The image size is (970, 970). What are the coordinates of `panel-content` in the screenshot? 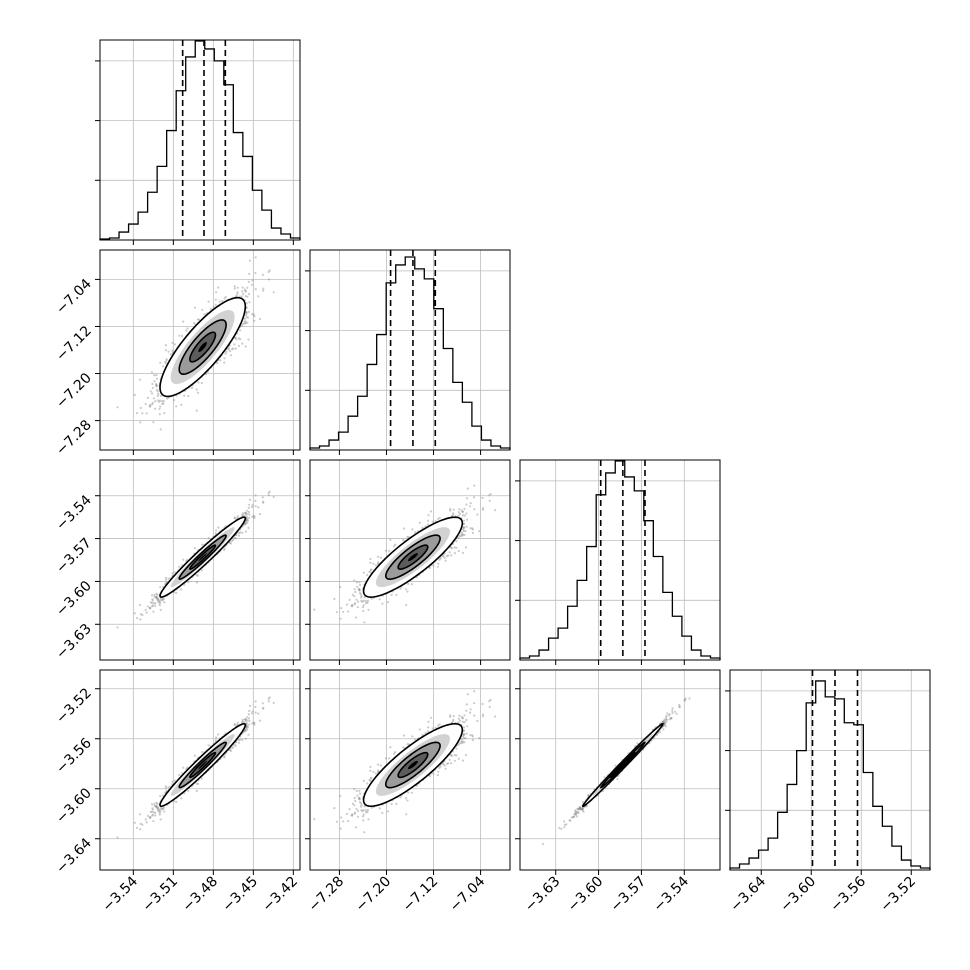 It's located at (195, 343).